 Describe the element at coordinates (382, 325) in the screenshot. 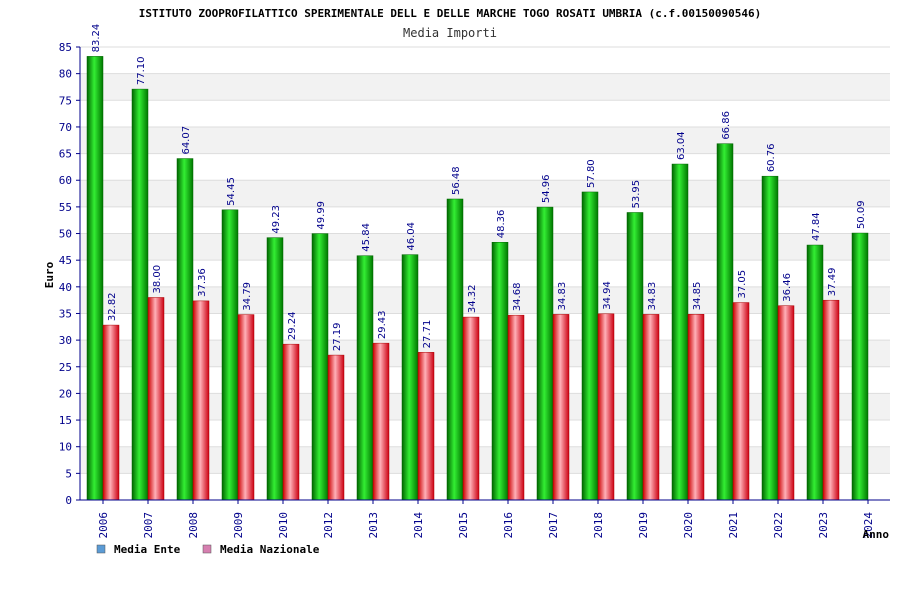

I see `value-label: 29.43` at that location.